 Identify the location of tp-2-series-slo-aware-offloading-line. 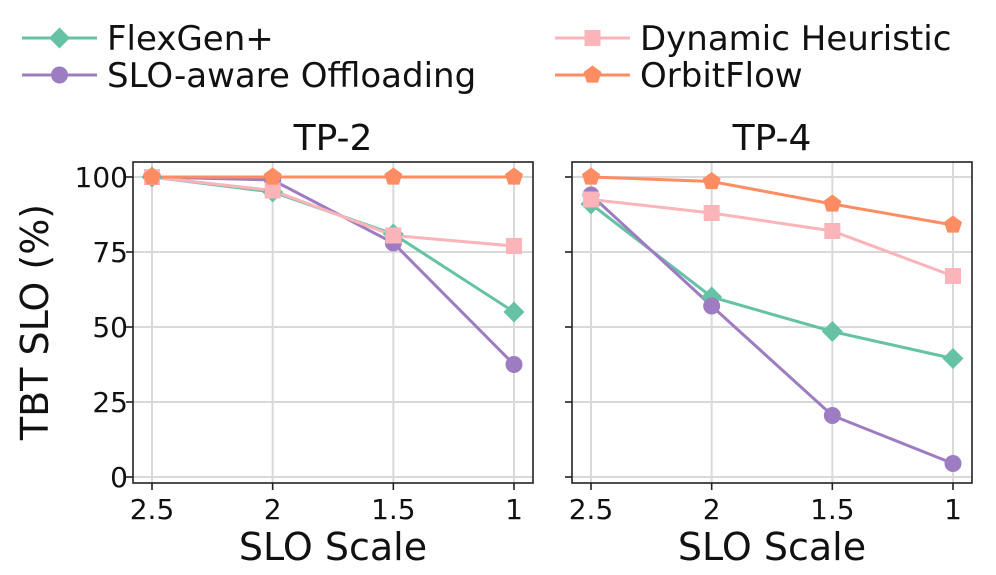
(333, 270).